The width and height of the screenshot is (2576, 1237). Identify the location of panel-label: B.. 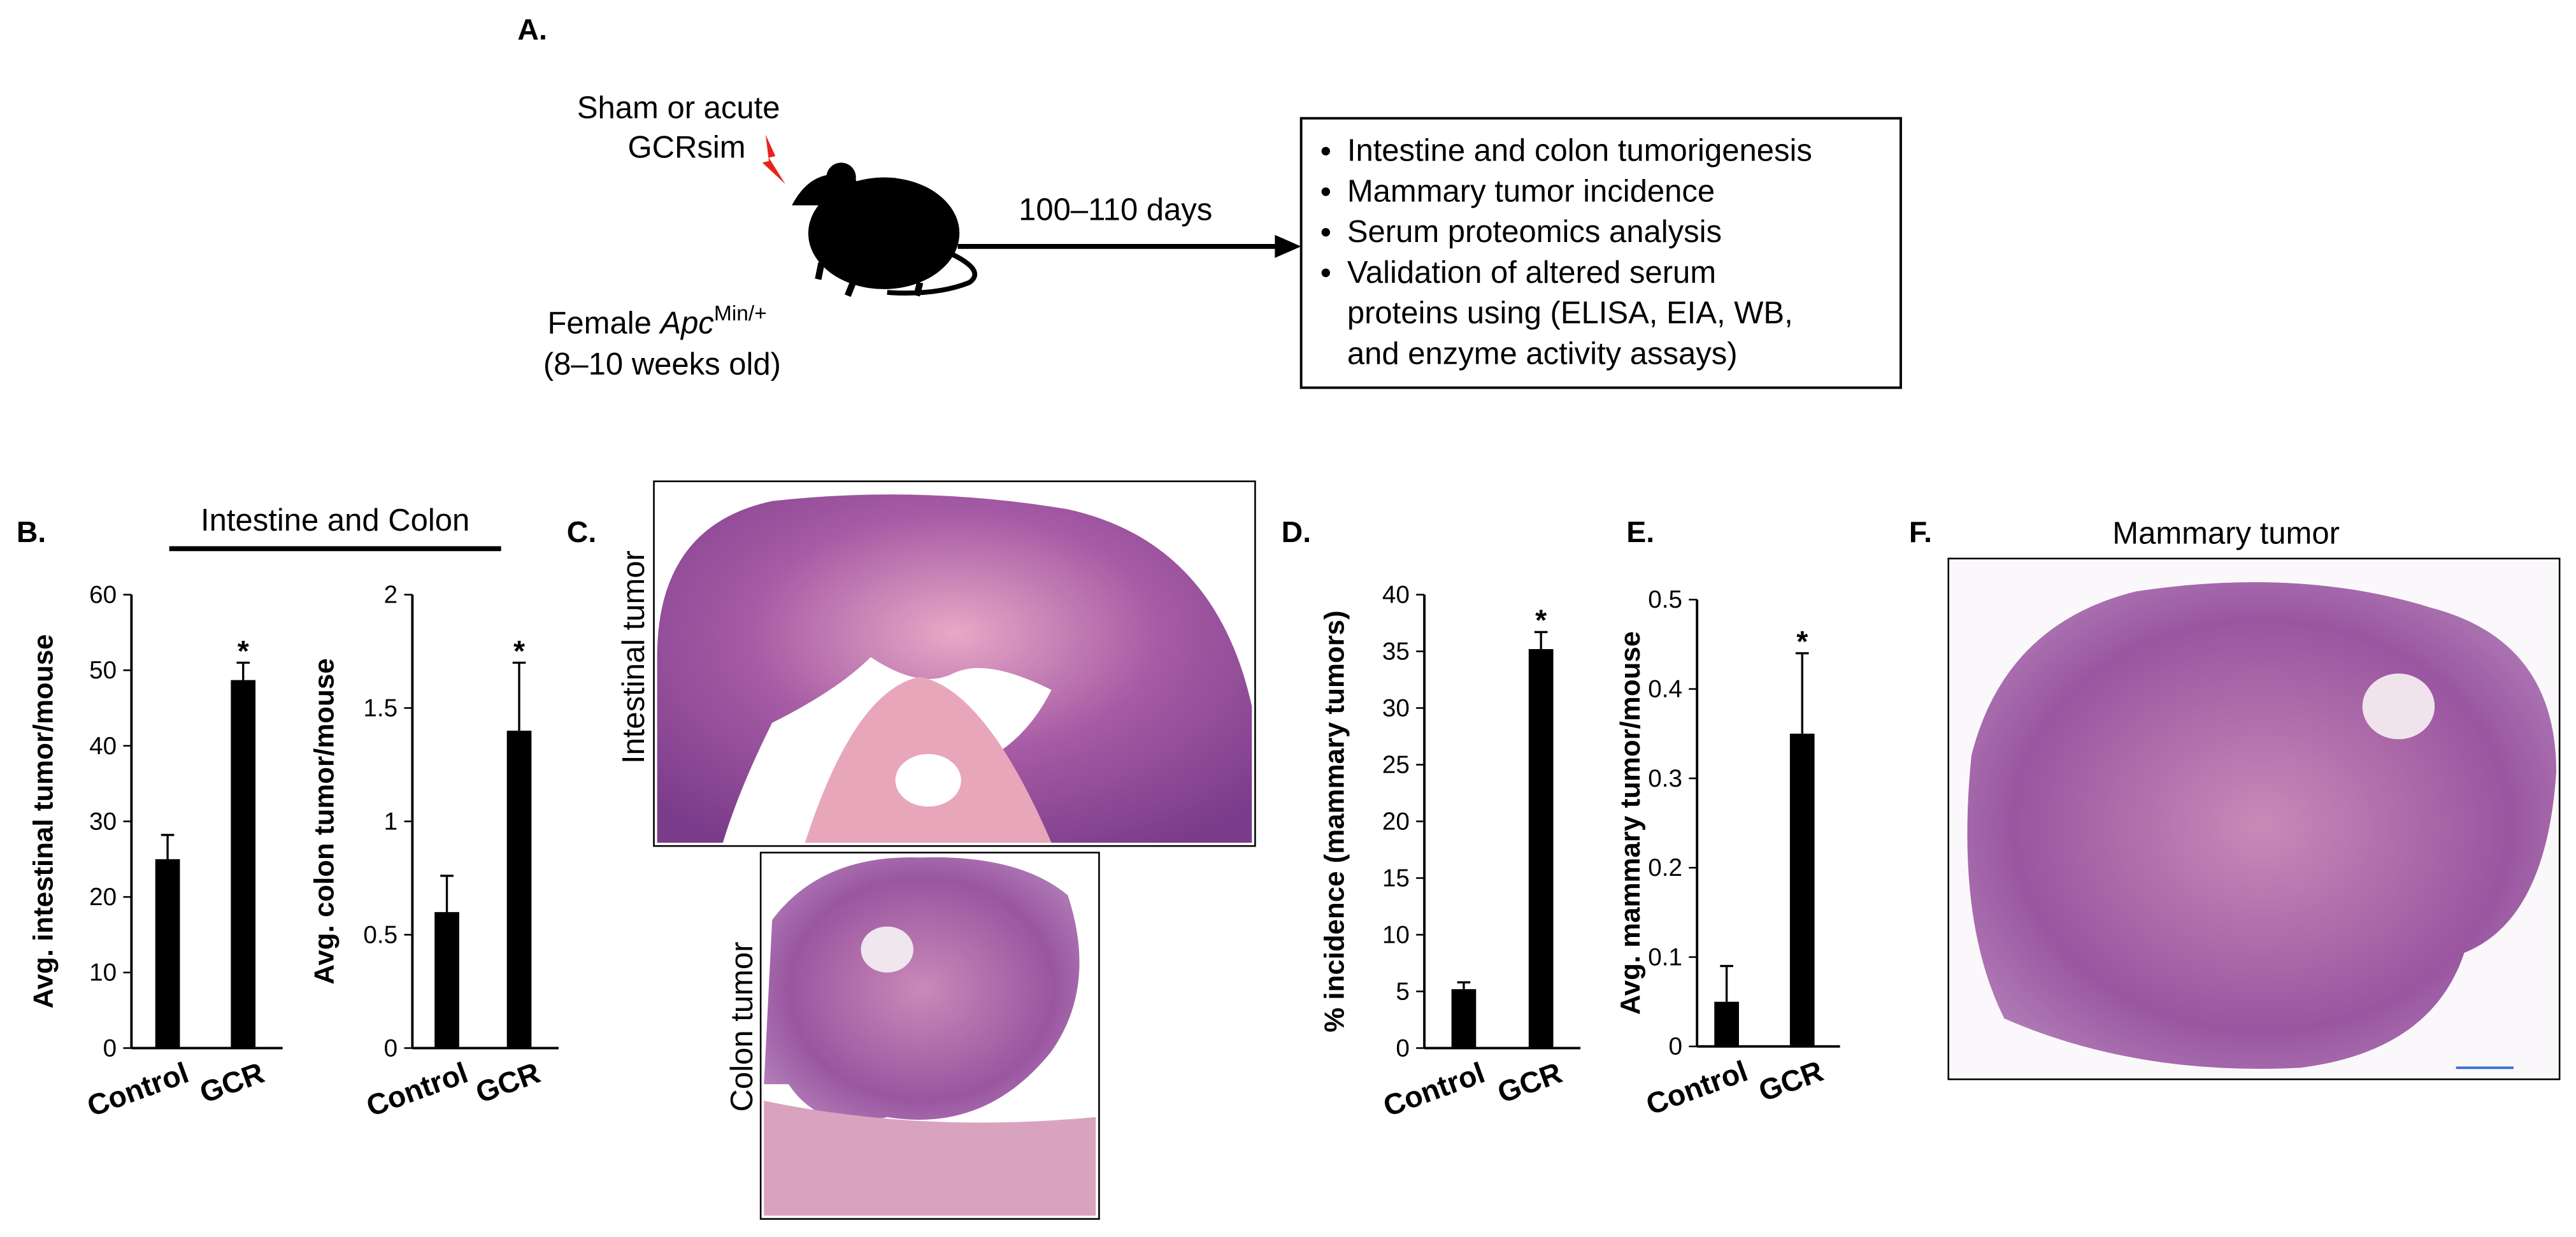
(32, 531).